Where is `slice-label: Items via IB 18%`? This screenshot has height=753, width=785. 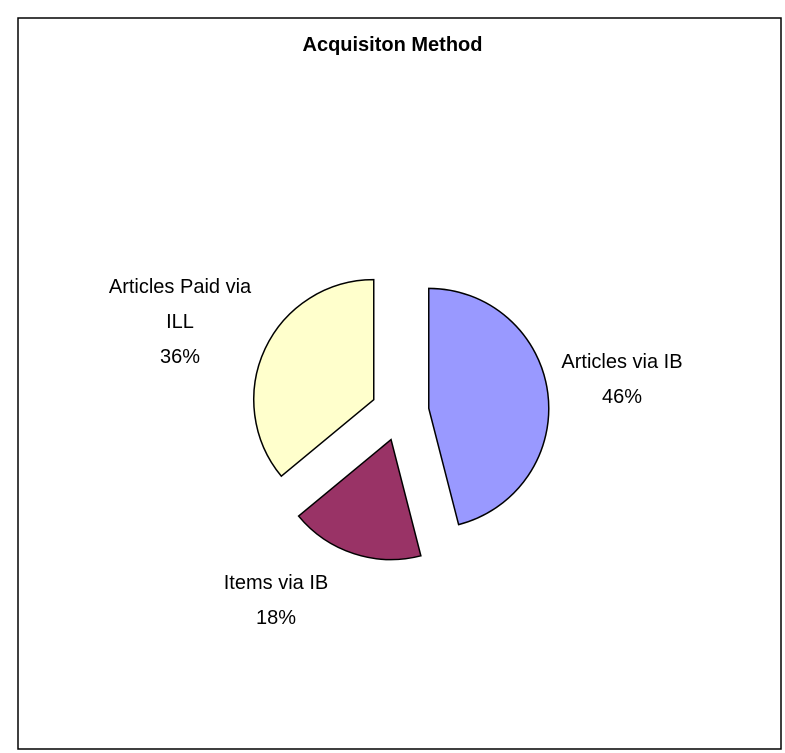
slice-label: Items via IB 18% is located at coordinates (276, 601).